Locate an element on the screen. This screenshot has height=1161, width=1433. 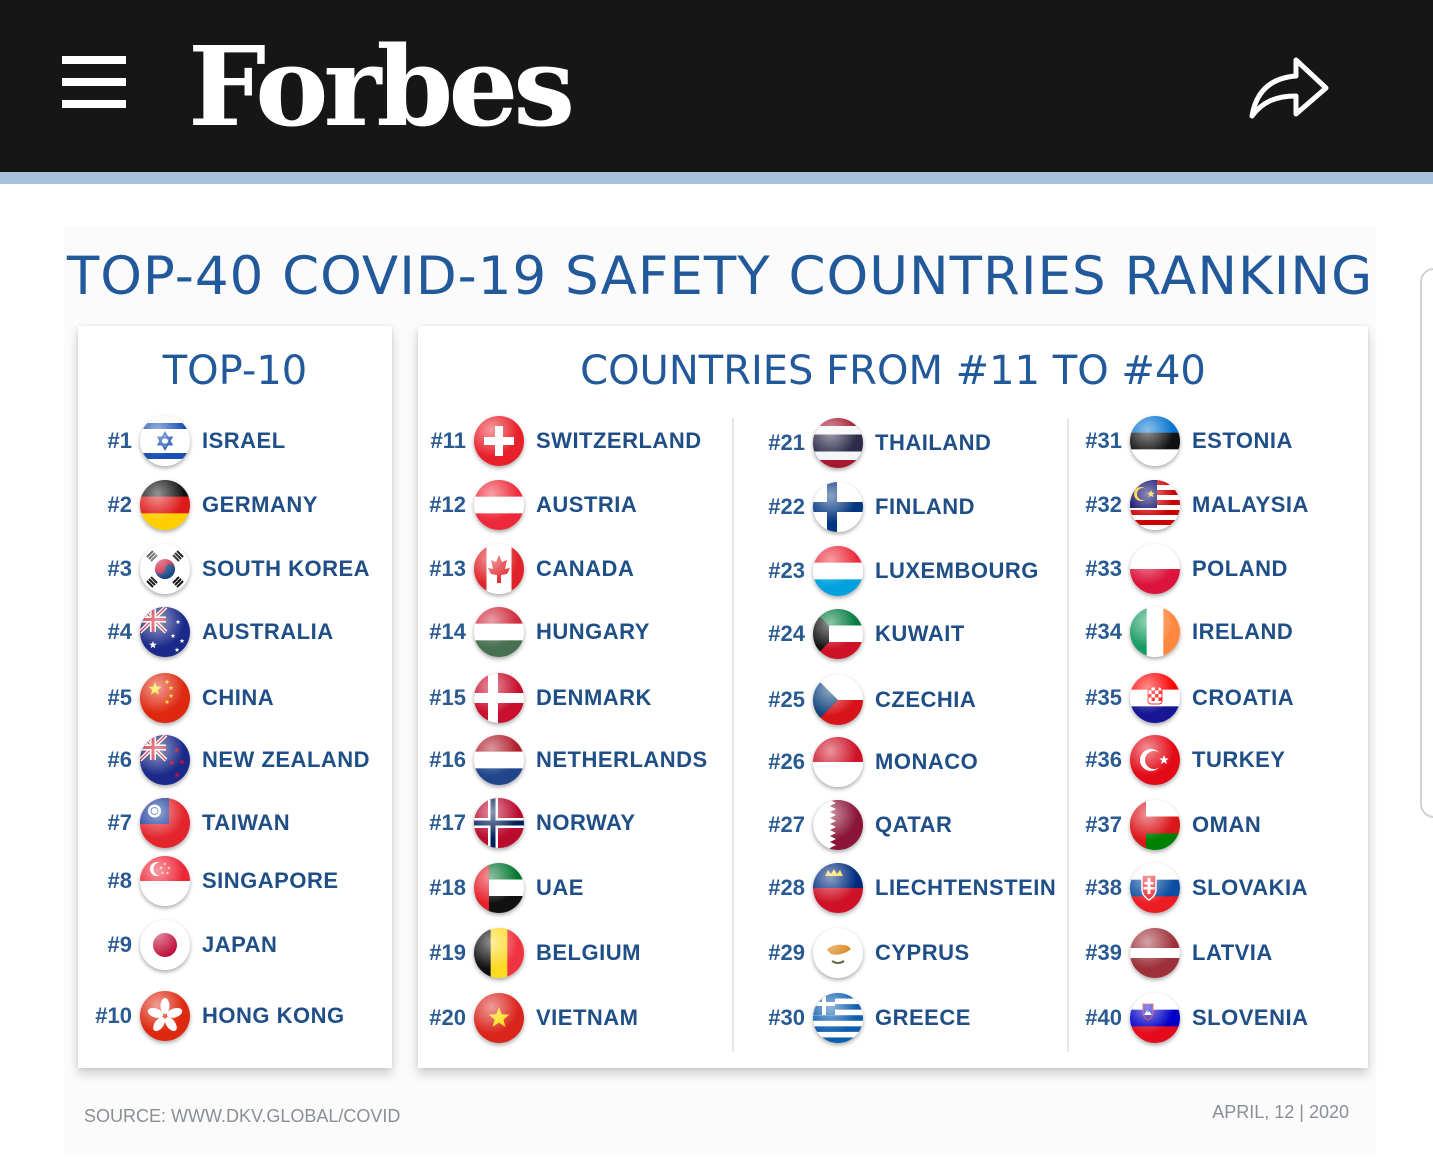
rank-label: #9 is located at coordinates (119, 944).